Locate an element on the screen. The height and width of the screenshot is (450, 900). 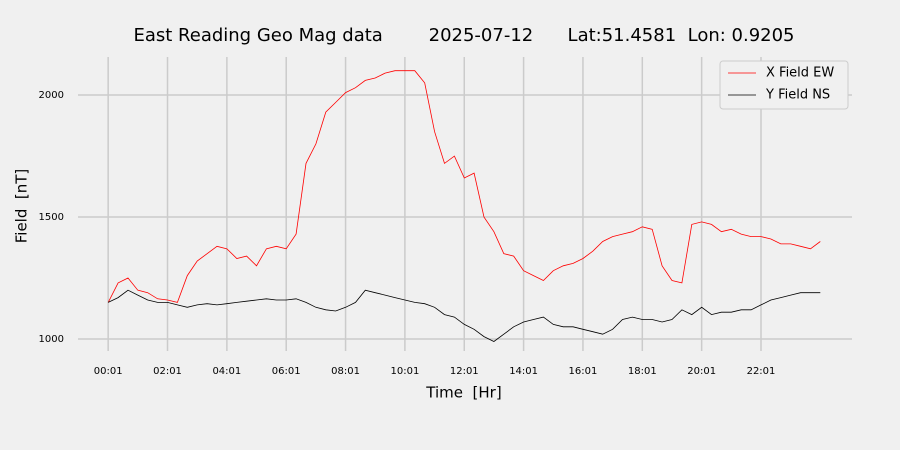
legend: X Field EW Y Field NS is located at coordinates (784, 85).